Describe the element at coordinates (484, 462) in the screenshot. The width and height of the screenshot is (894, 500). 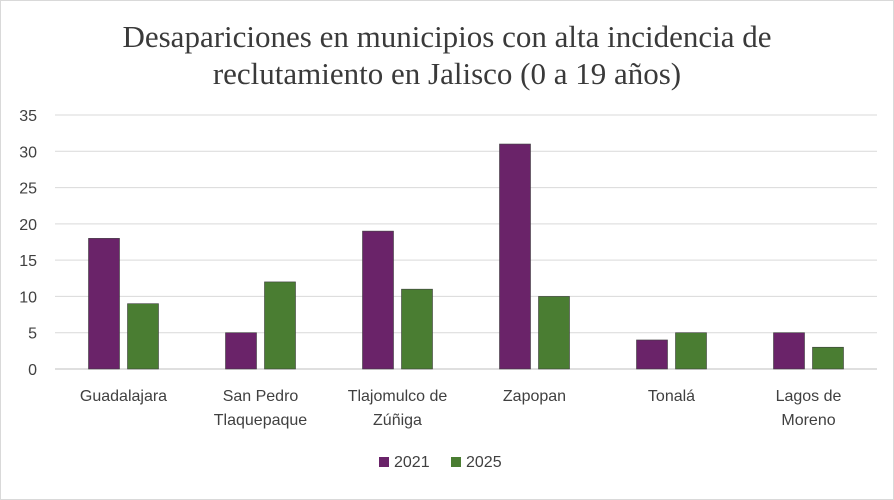
I see `legend-label-2025: 2025` at that location.